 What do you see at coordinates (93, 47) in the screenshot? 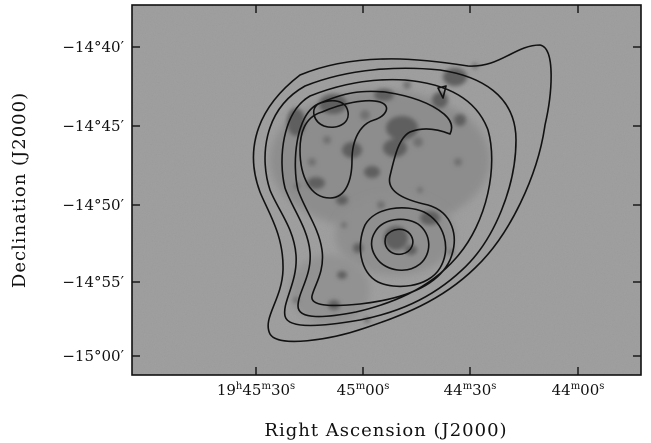
I see `y-tick-label: −14°40′` at bounding box center [93, 47].